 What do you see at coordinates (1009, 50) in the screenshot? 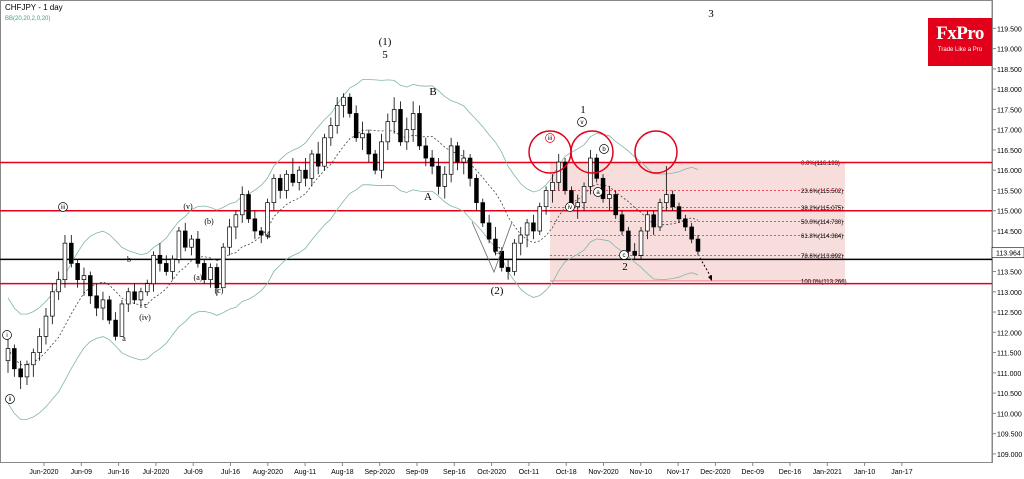
I see `y-tick-label: 119.000` at bounding box center [1009, 50].